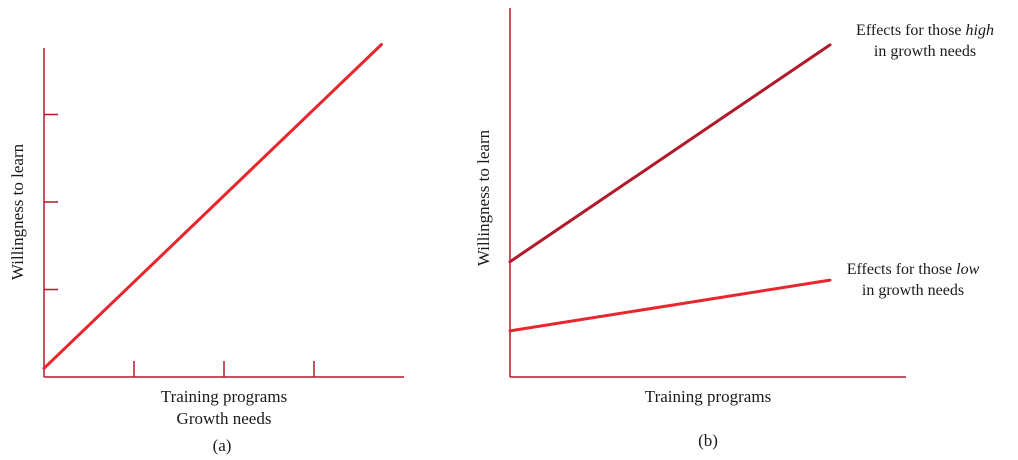 The width and height of the screenshot is (1018, 460). Describe the element at coordinates (967, 269) in the screenshot. I see `chart-b-annotation-low-emph: low` at that location.